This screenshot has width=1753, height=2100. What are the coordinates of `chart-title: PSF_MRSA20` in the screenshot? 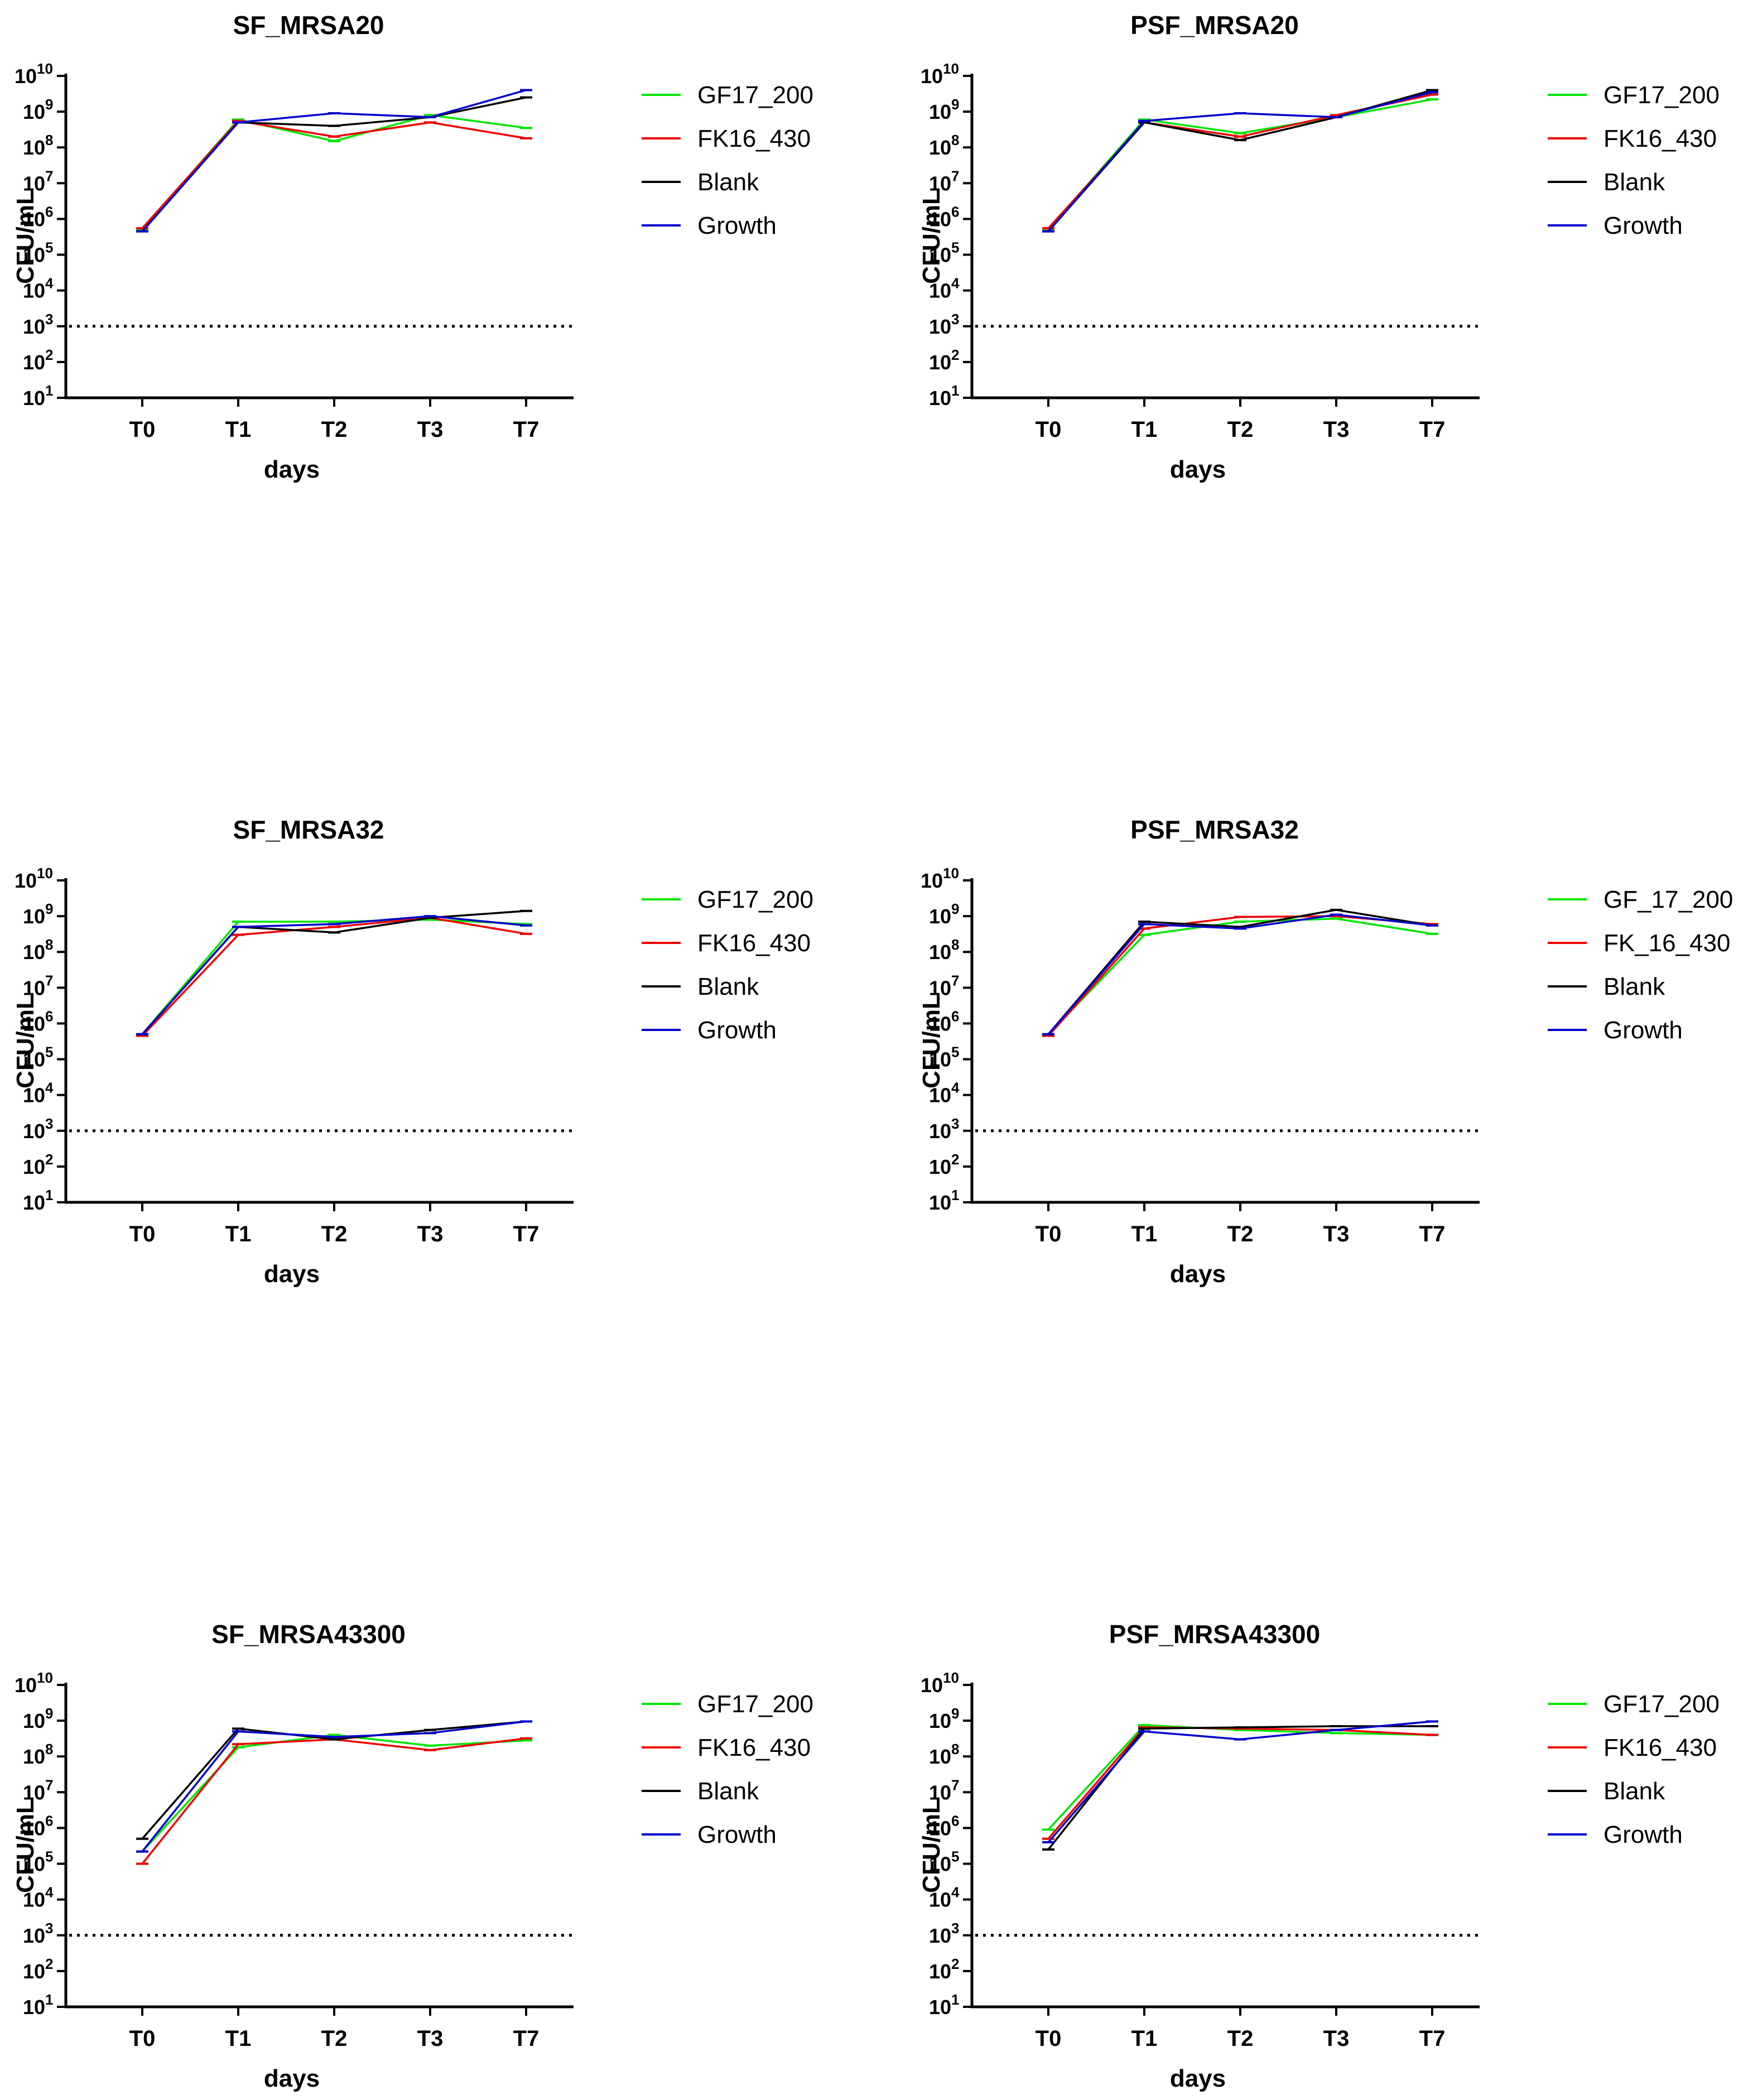 It's located at (1214, 26).